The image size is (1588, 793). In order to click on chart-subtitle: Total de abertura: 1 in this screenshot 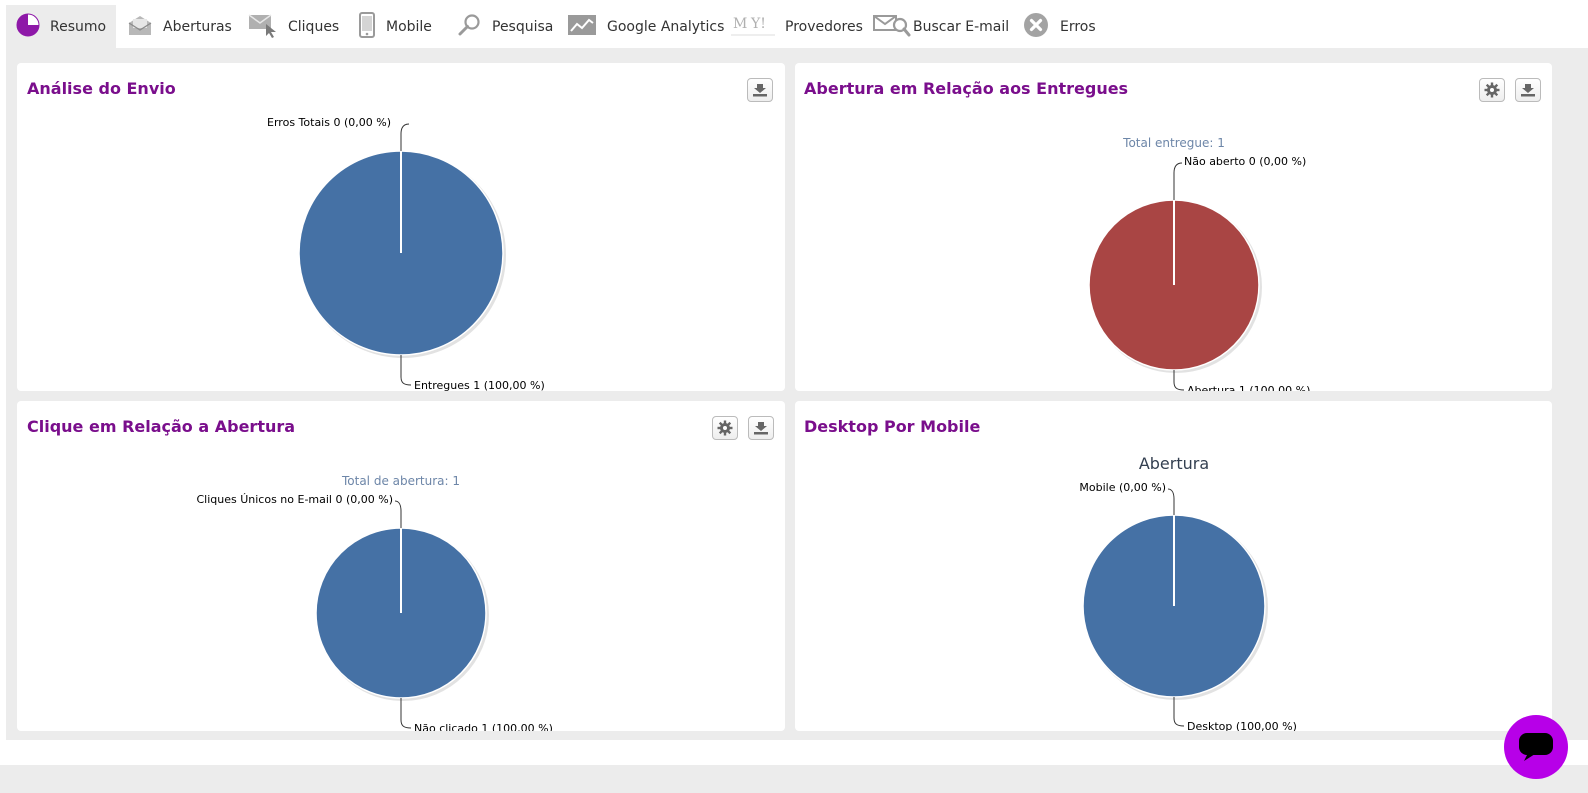, I will do `click(400, 481)`.